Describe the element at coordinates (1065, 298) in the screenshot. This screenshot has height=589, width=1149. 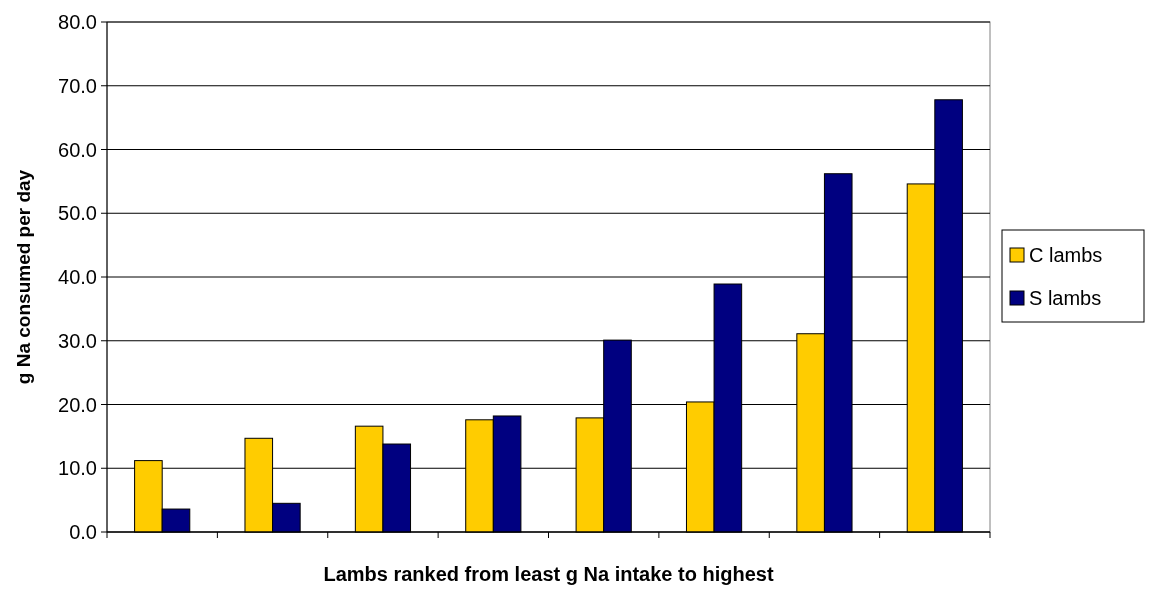
I see `legend-label: S lambs` at that location.